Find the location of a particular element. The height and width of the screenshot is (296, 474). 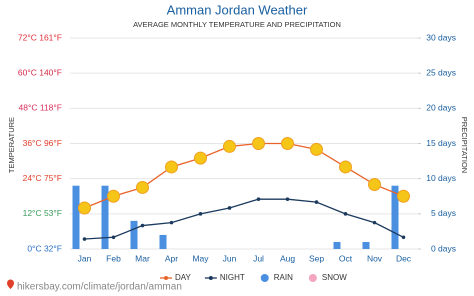

legend-label: NIGHT is located at coordinates (232, 277).